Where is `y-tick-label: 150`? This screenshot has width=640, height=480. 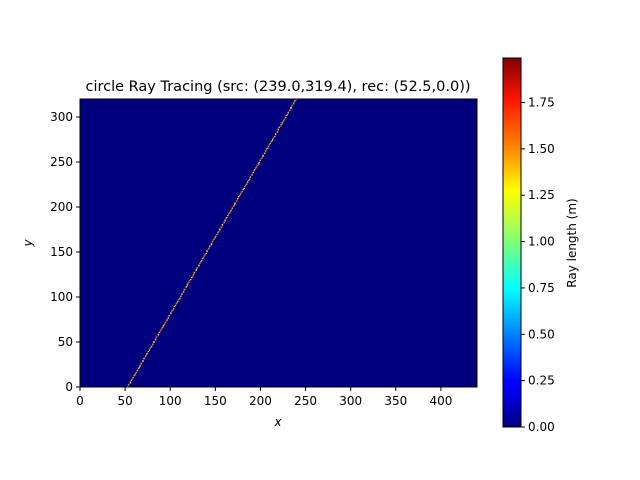
y-tick-label: 150 is located at coordinates (61, 252).